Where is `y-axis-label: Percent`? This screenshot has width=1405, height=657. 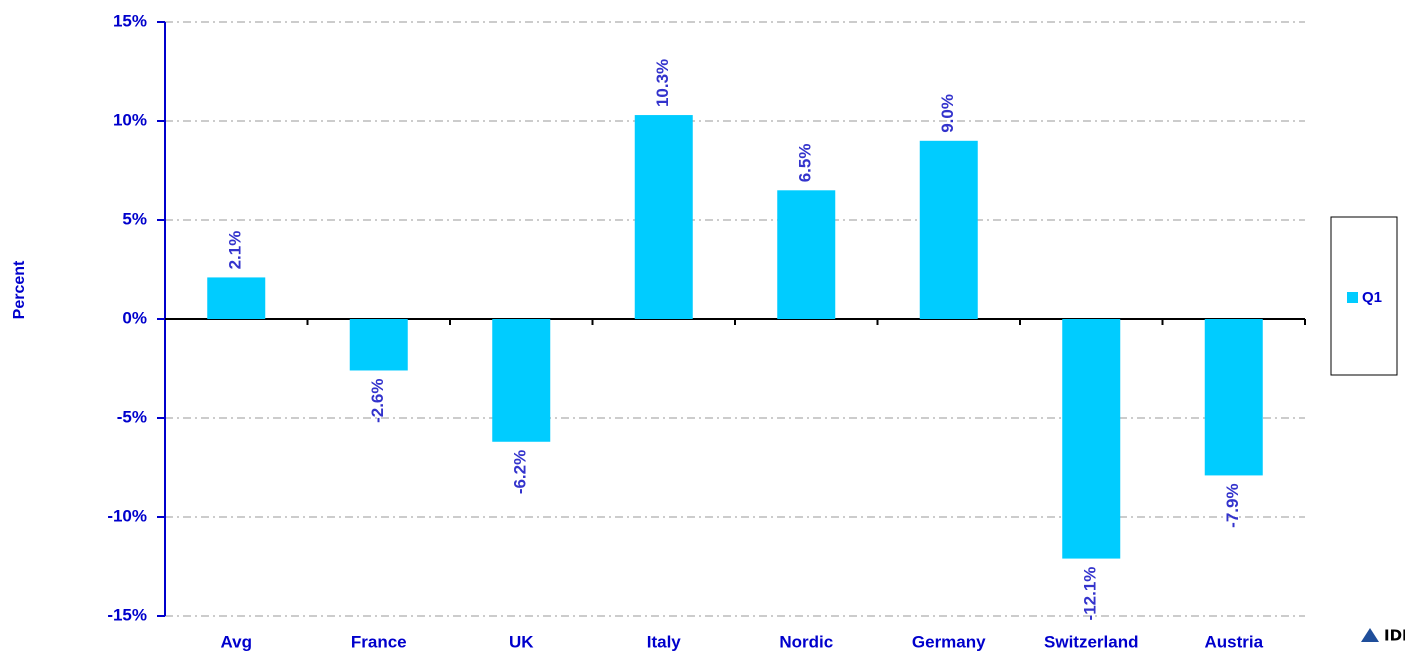
y-axis-label: Percent is located at coordinates (19, 289).